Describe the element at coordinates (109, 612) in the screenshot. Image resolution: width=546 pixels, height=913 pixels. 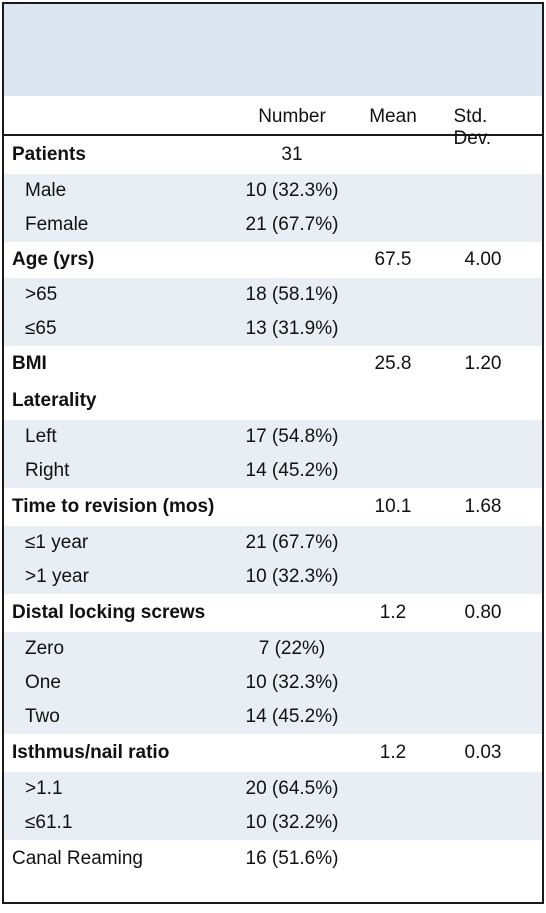
I see `row-label: Distal locking screws` at that location.